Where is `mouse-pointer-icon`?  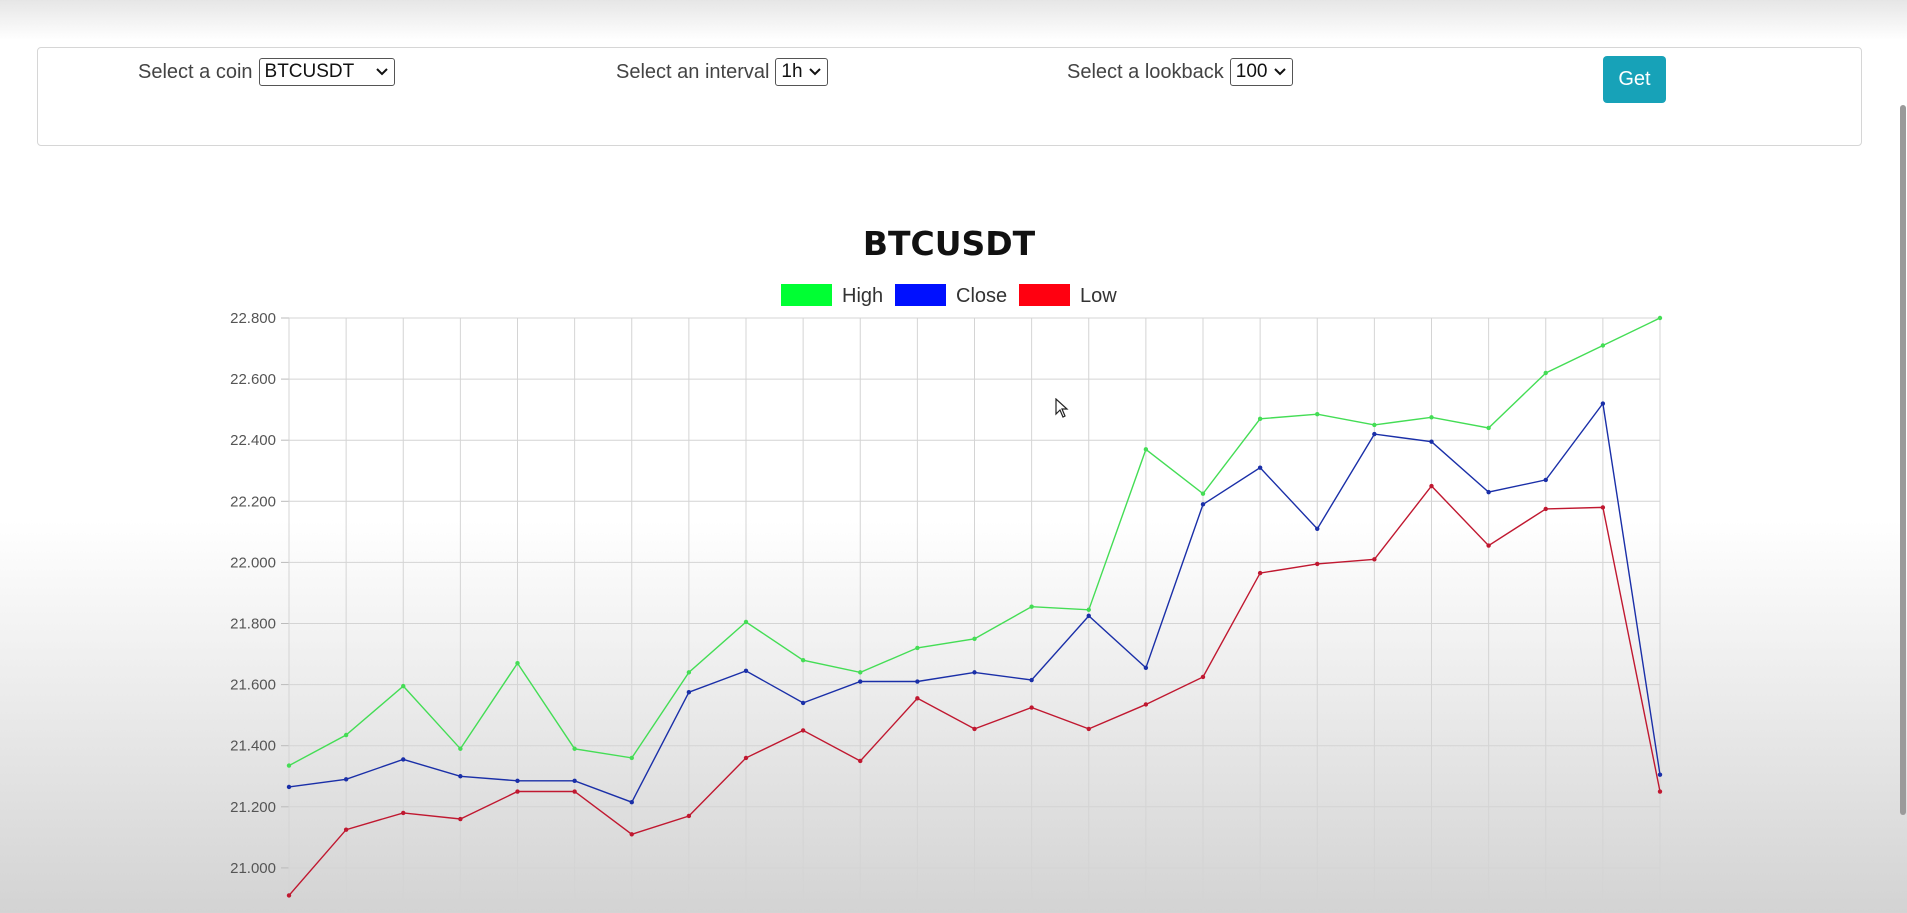 mouse-pointer-icon is located at coordinates (1062, 407).